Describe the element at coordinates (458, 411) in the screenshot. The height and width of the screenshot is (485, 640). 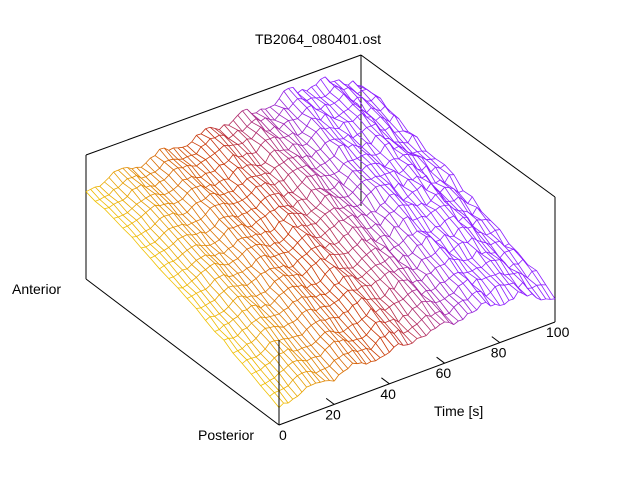
I see `x-axis-label: Time [s]` at that location.